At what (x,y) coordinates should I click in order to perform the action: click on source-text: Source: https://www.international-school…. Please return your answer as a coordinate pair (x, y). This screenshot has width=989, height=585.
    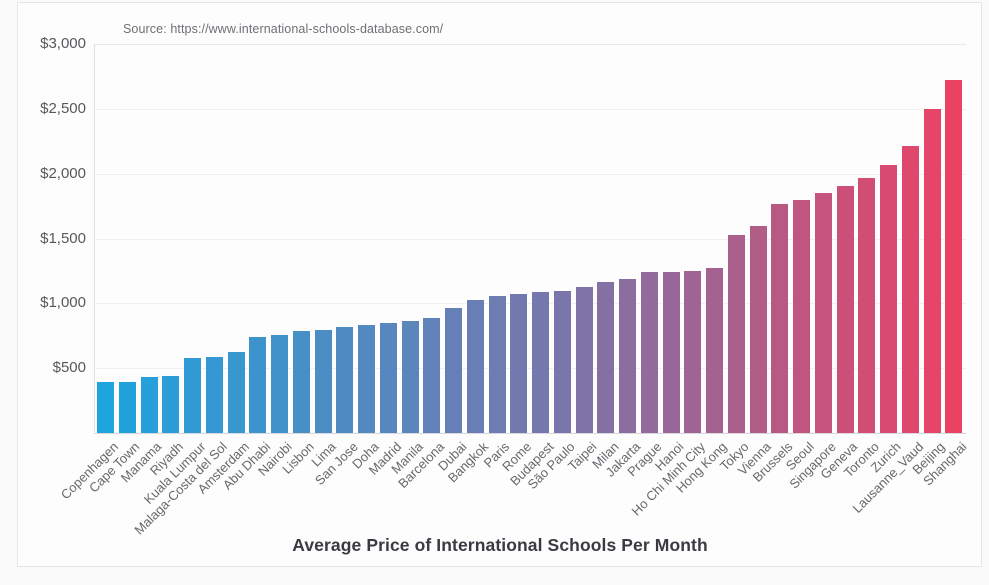
    Looking at the image, I should click on (283, 29).